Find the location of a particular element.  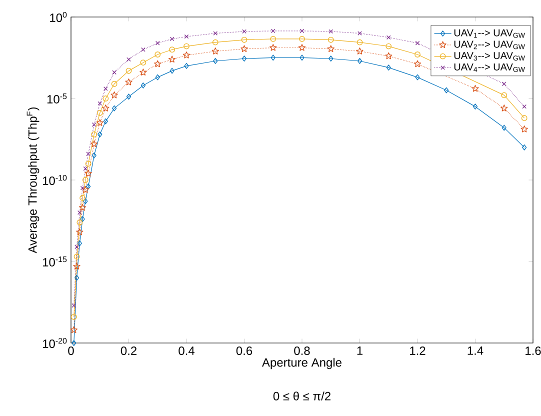

x-tick-label: 0.6 is located at coordinates (244, 351).